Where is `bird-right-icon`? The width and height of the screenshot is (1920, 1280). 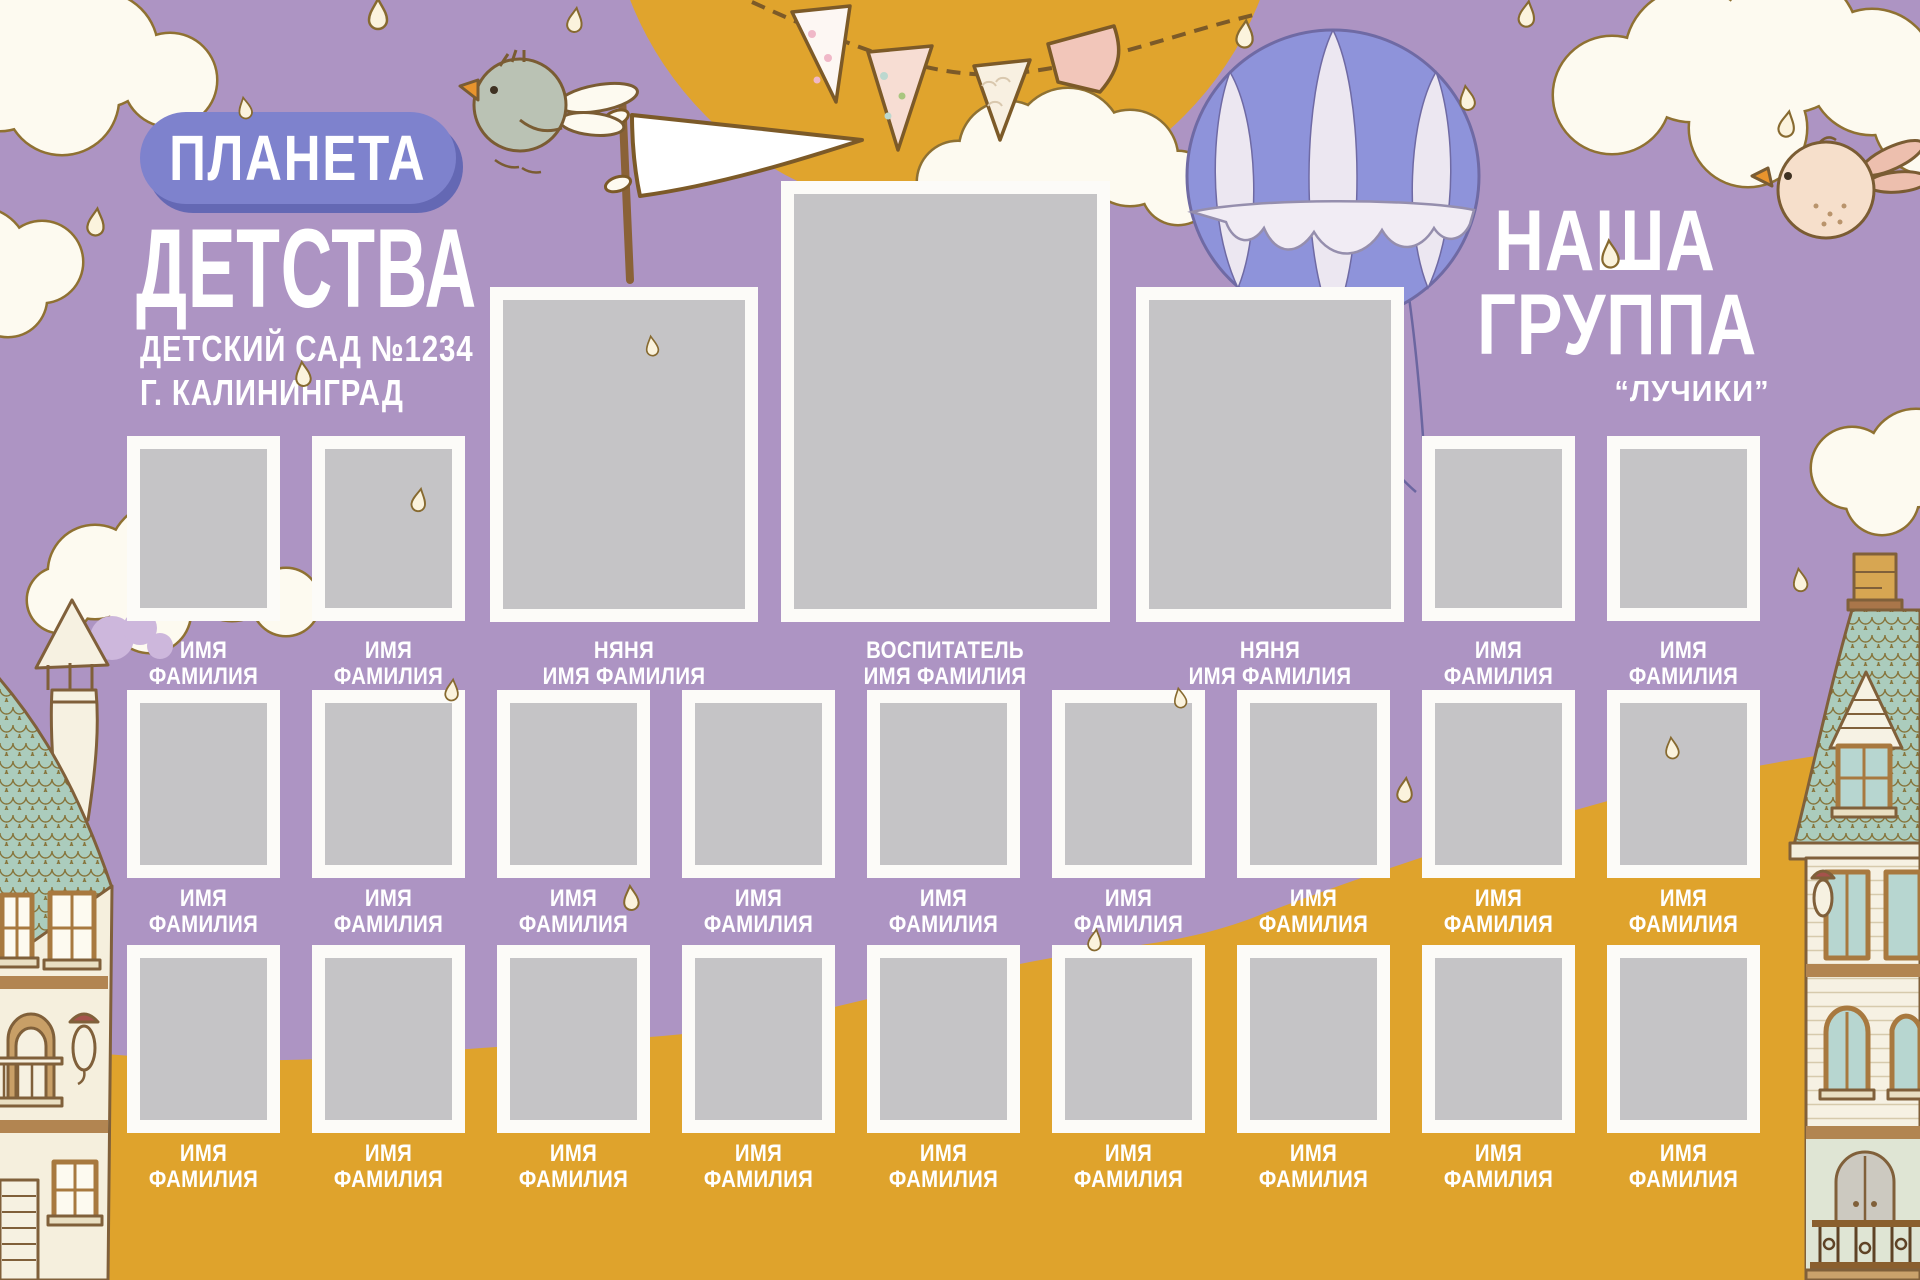
bird-right-icon is located at coordinates (1835, 188).